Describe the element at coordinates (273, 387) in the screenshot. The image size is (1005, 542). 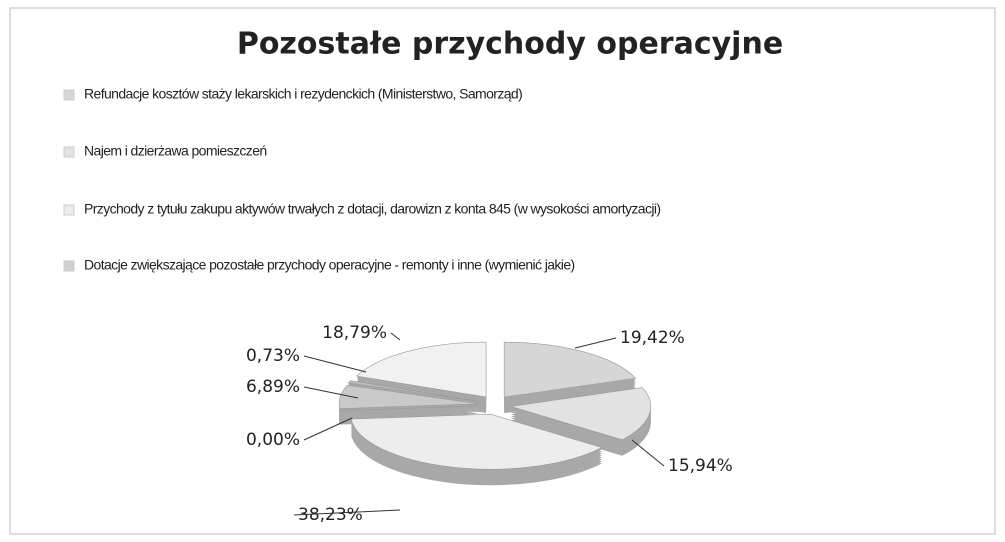
I see `data-label: 6,89%` at that location.